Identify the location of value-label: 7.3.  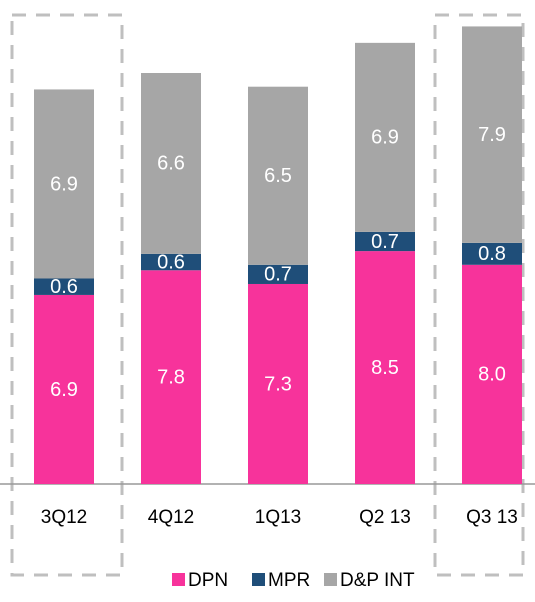
(278, 384).